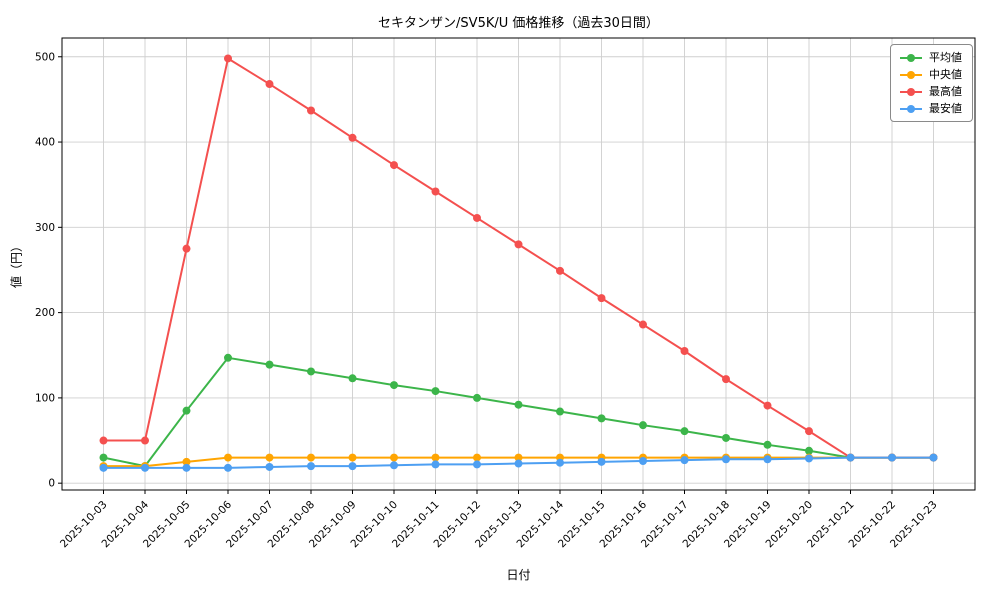  I want to click on x-axis-label: 日付, so click(518, 575).